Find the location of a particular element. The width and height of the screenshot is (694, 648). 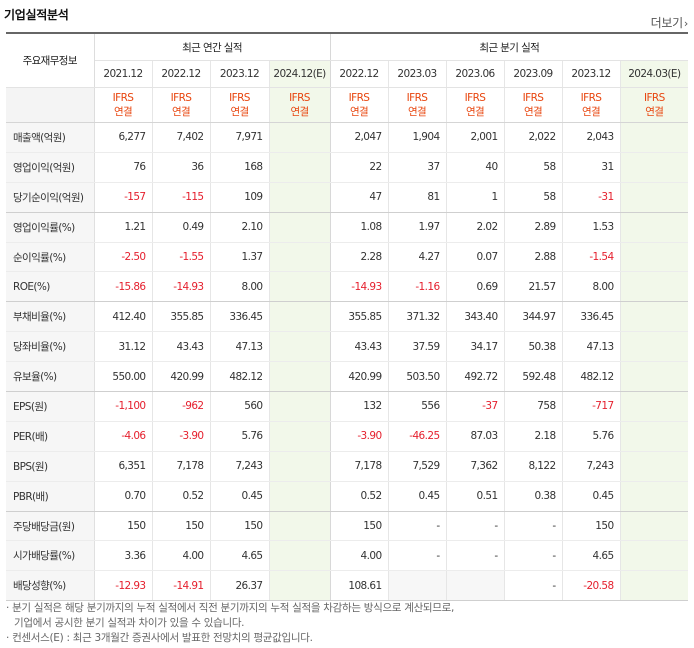

value-cell: -1.55 is located at coordinates (181, 257).